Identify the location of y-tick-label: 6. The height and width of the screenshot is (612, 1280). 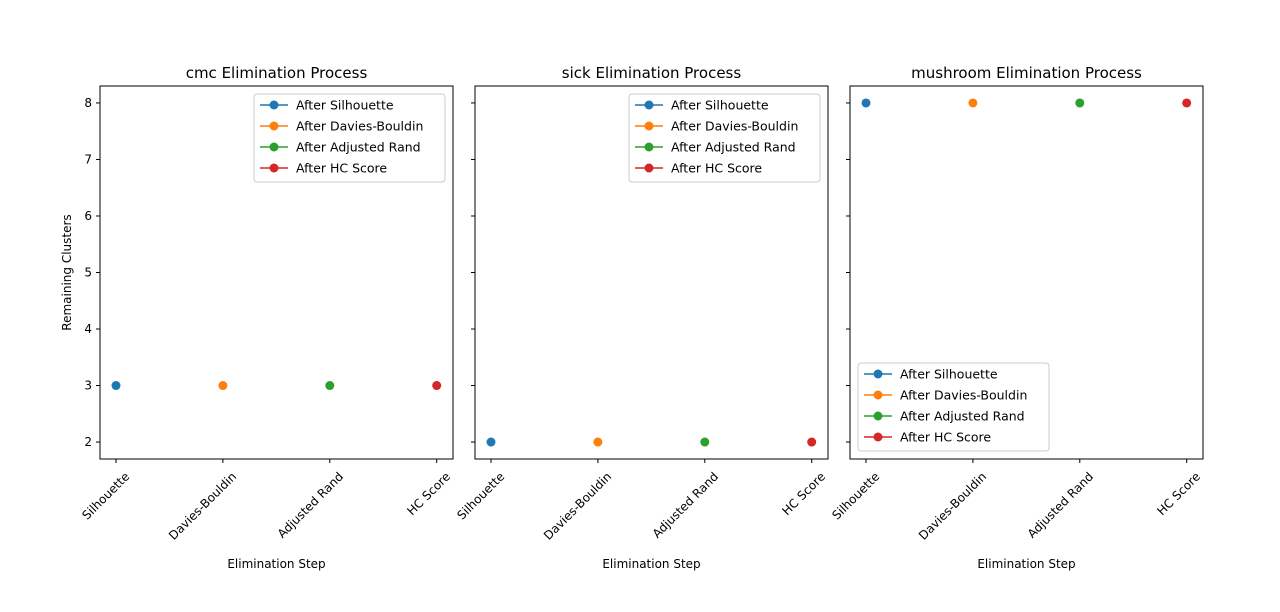
(88, 216).